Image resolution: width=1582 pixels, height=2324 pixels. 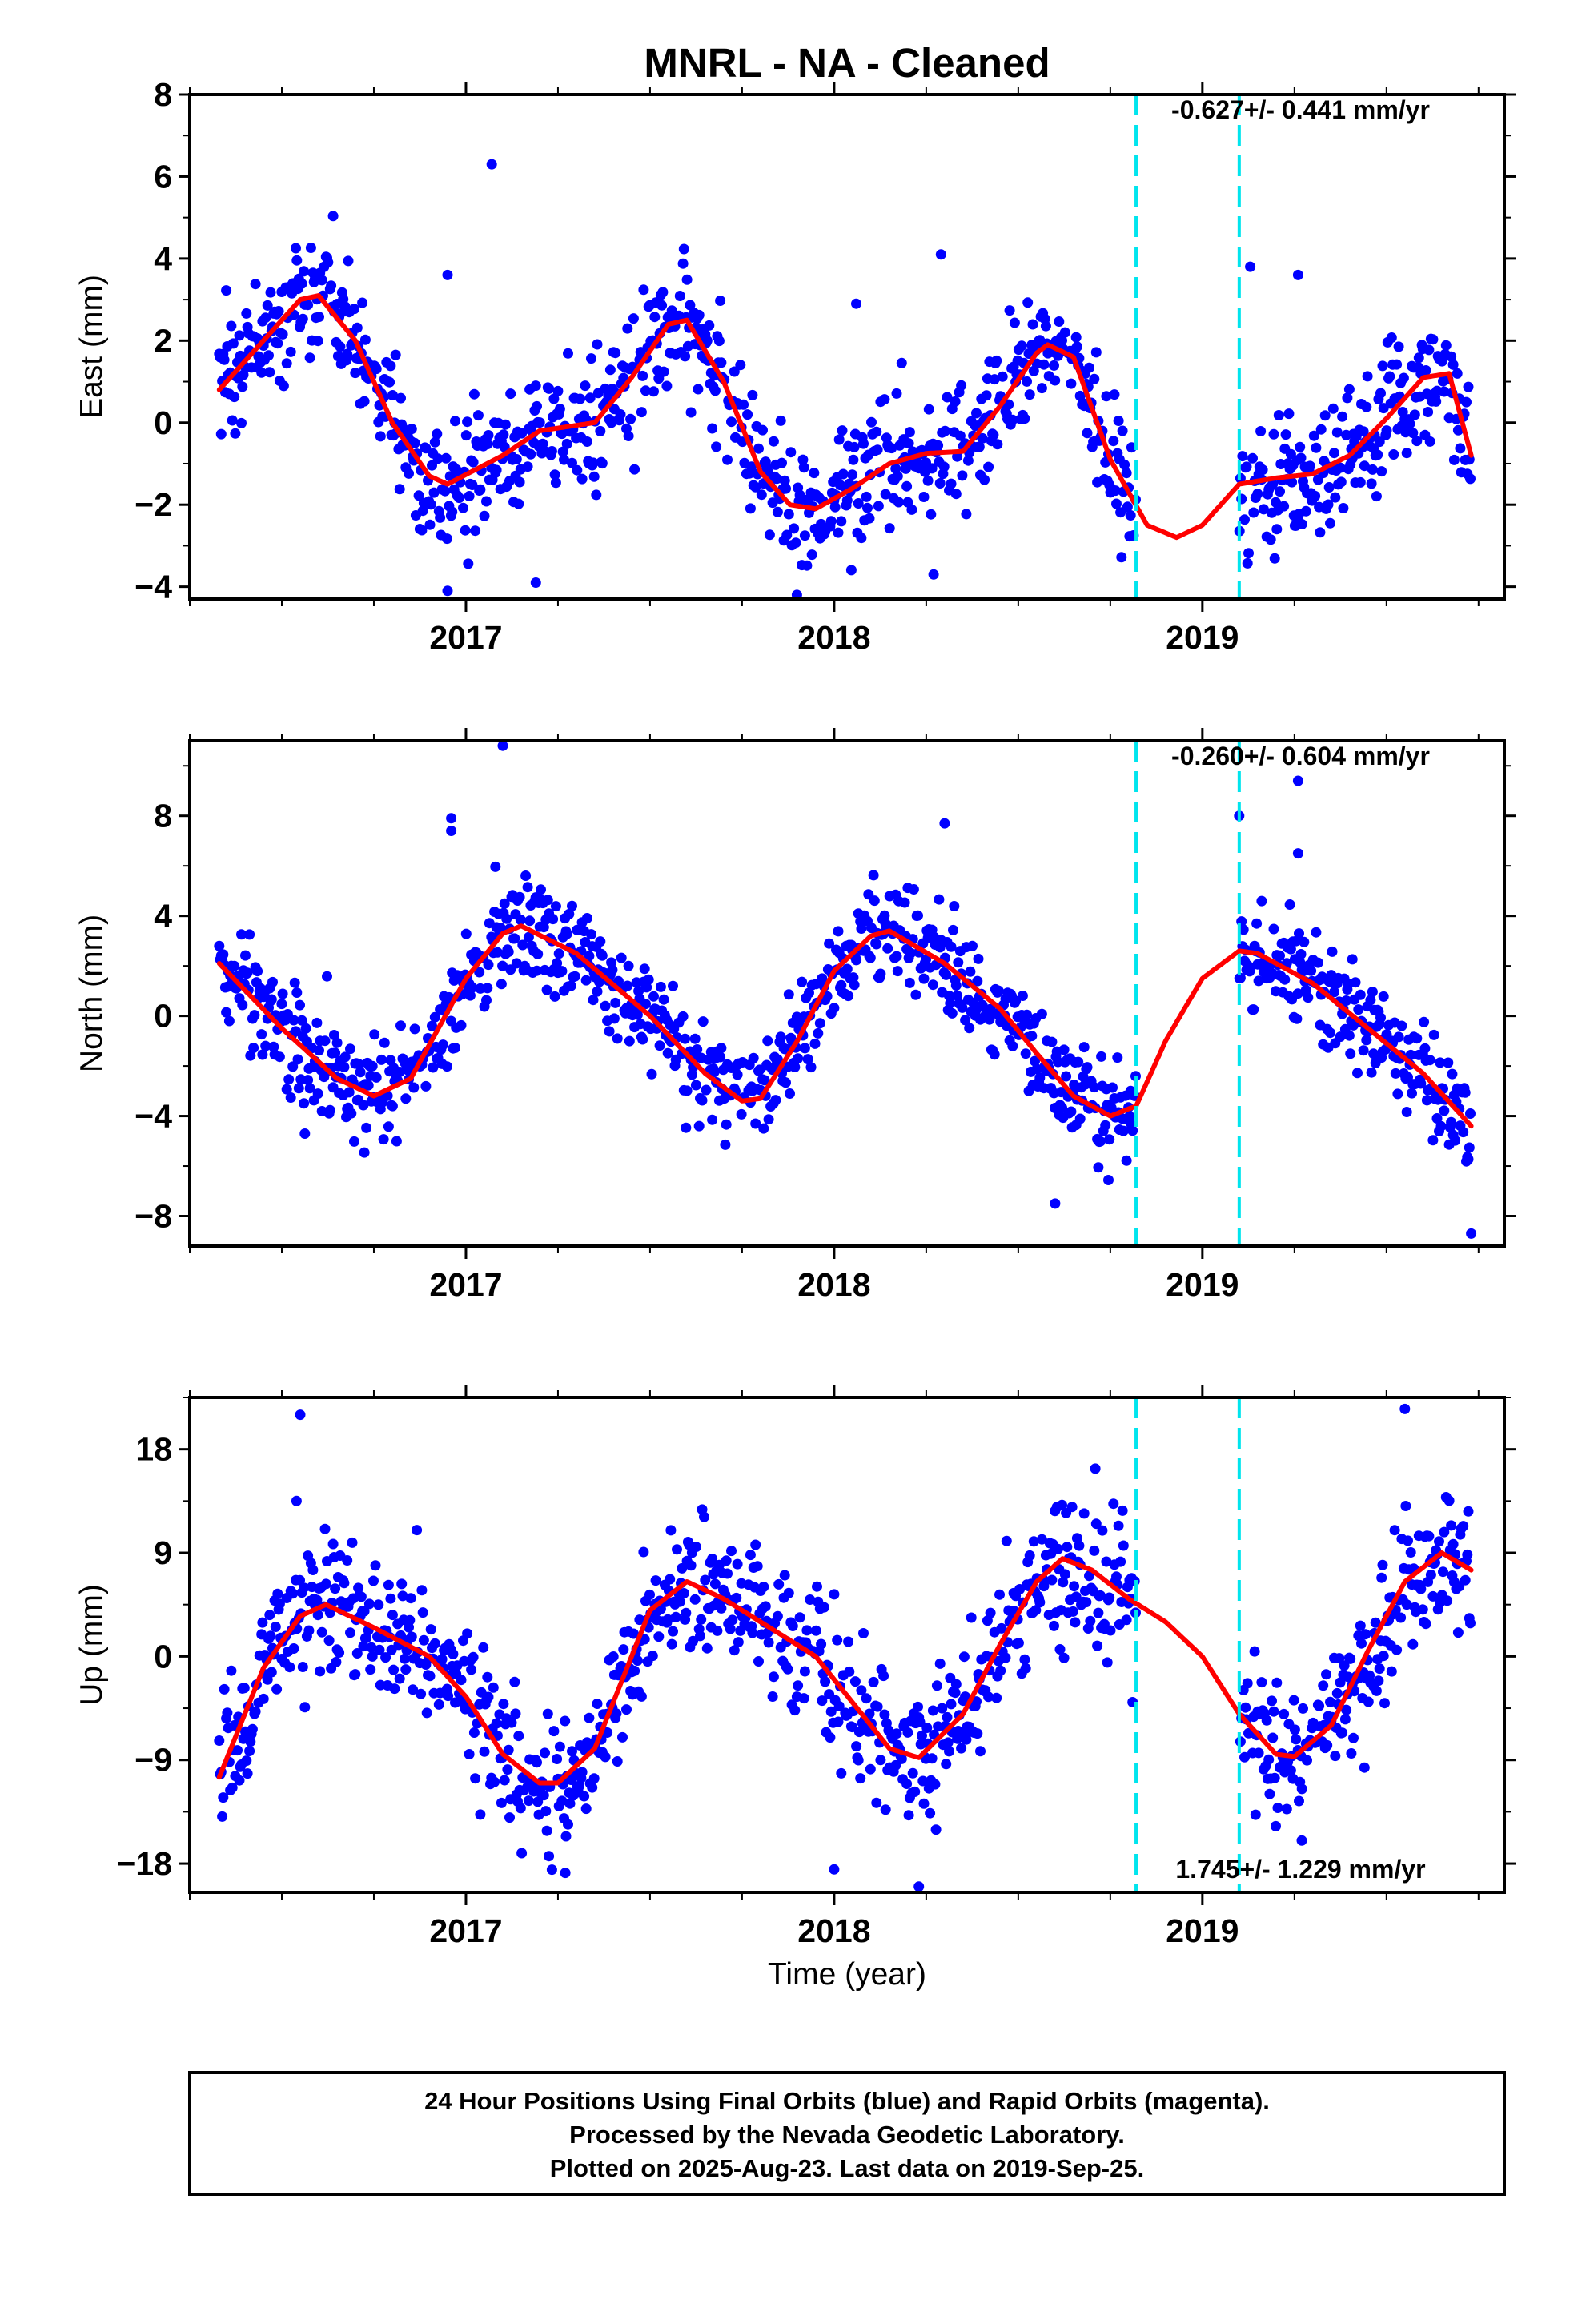 What do you see at coordinates (1300, 756) in the screenshot?
I see `north-rate-label: -0.260+/- 0.604 mm/yr` at bounding box center [1300, 756].